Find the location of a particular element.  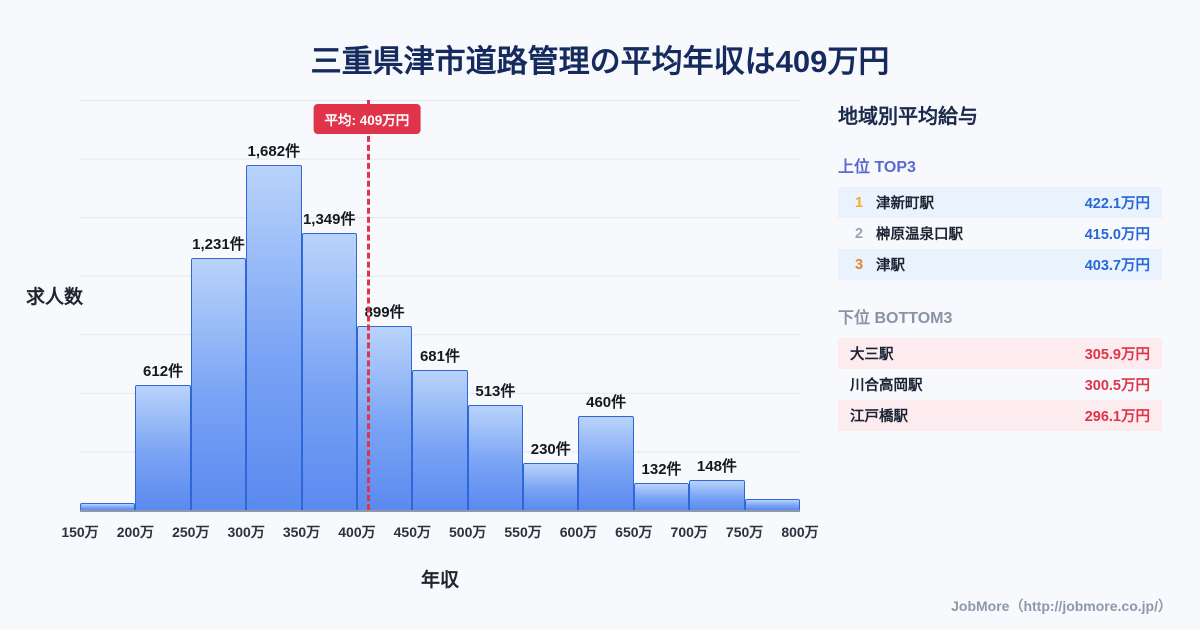

ranking-row: 大三駅 305.9万円 is located at coordinates (1000, 353).